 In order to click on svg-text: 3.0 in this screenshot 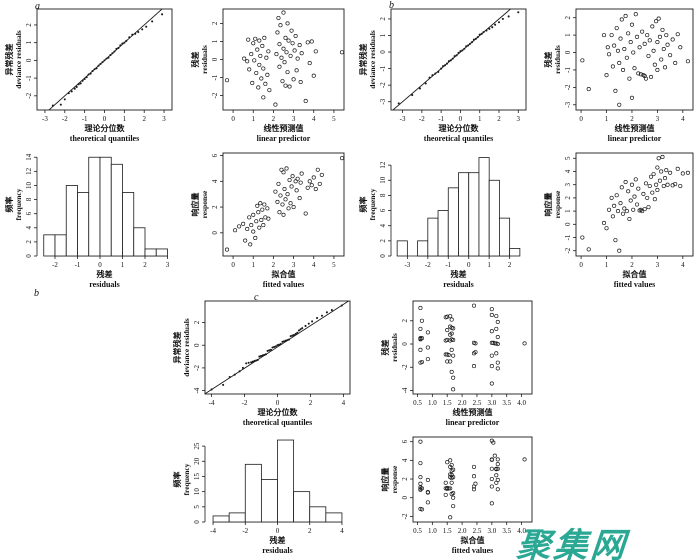, I will do `click(491, 531)`.